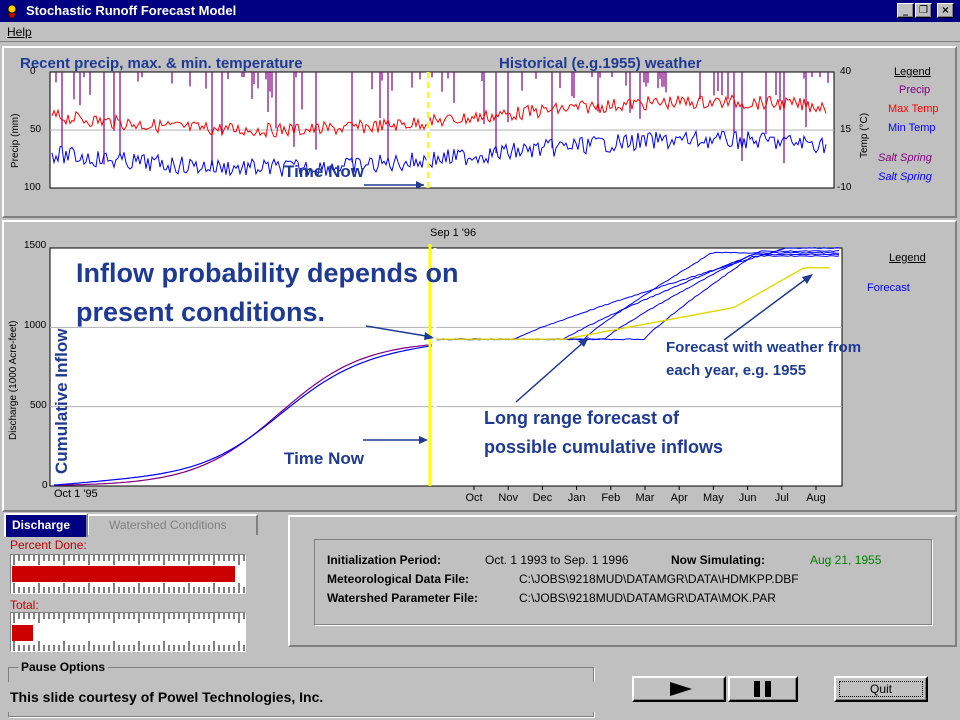 This screenshot has width=960, height=720. Describe the element at coordinates (324, 171) in the screenshot. I see `weather-time-now: Time Now` at that location.